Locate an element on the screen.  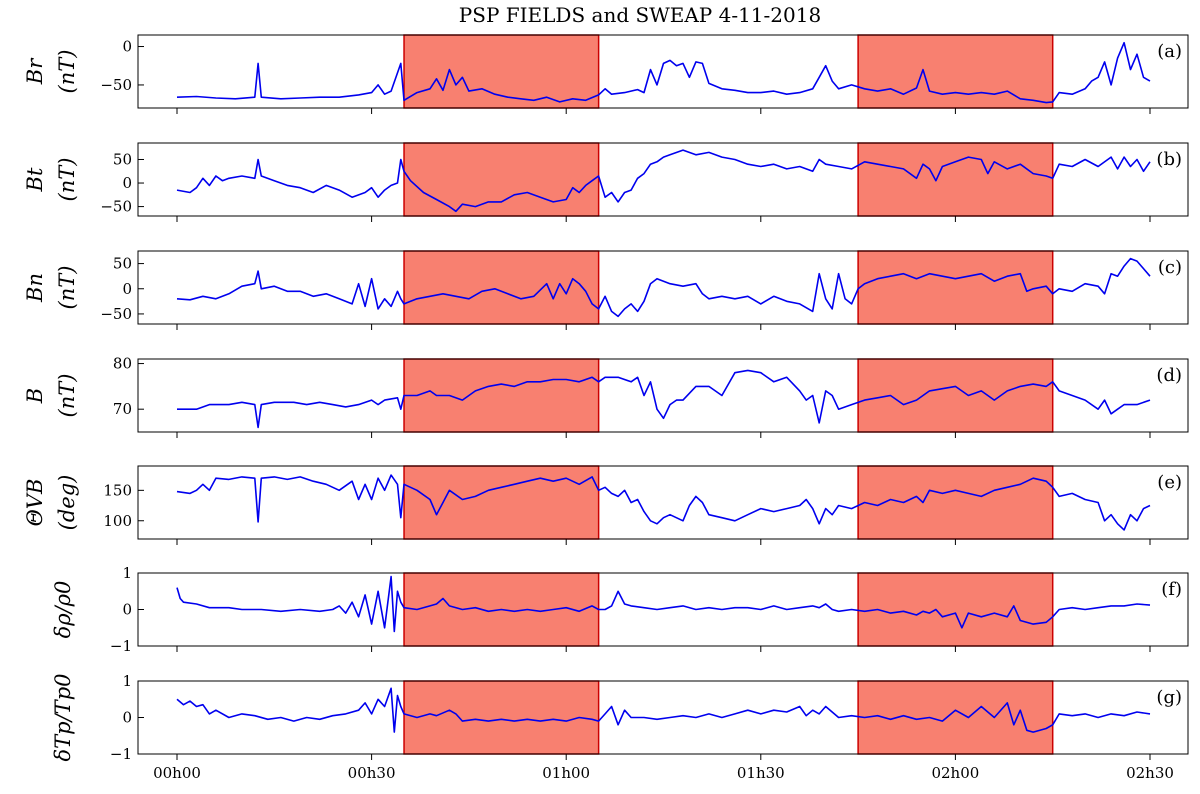
series-line-g is located at coordinates (663, 710).